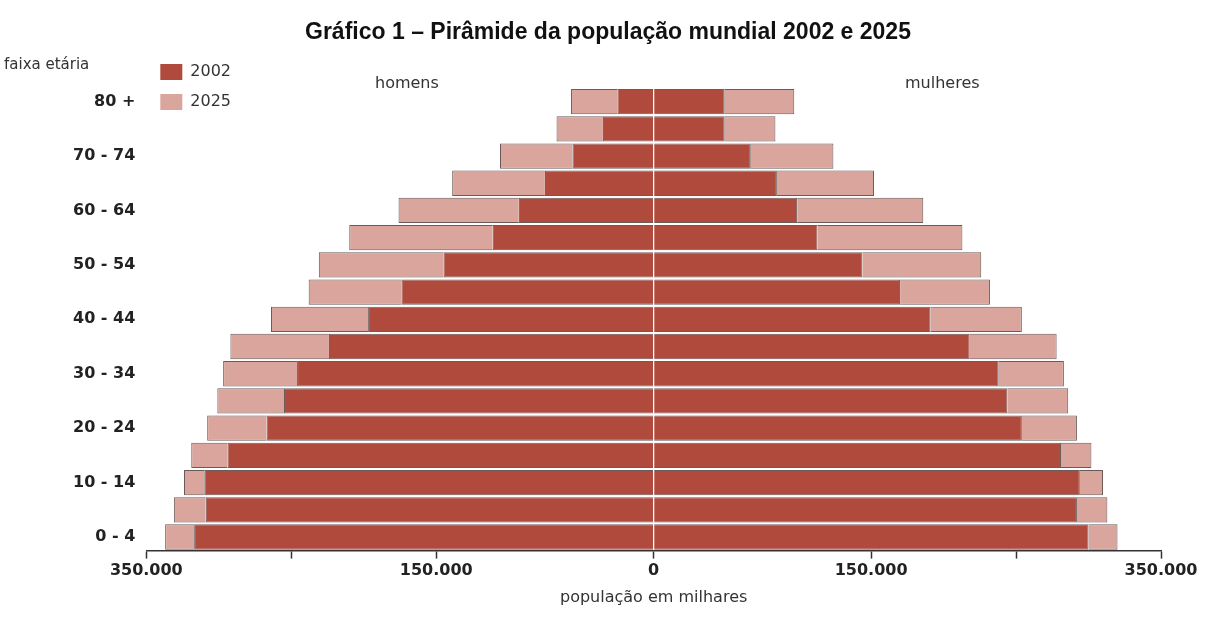  I want to click on y-tick-label: 70 - 74, so click(104, 155).